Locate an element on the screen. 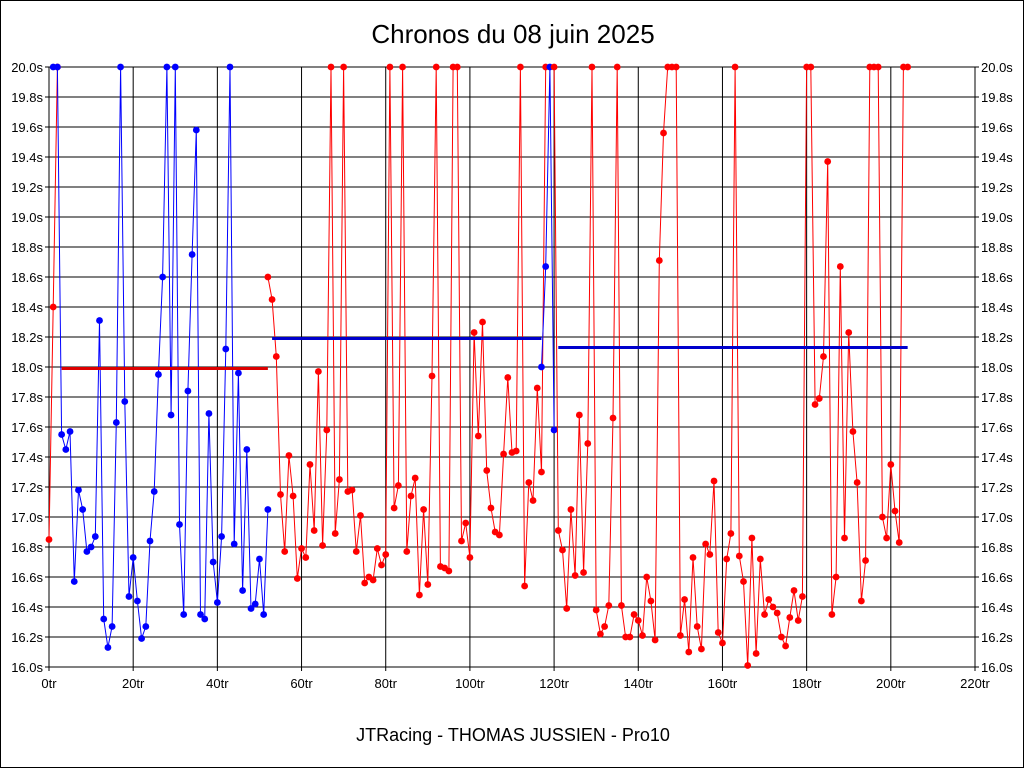 The image size is (1024, 769). y-tick-label-left: 16.0s is located at coordinates (27, 667).